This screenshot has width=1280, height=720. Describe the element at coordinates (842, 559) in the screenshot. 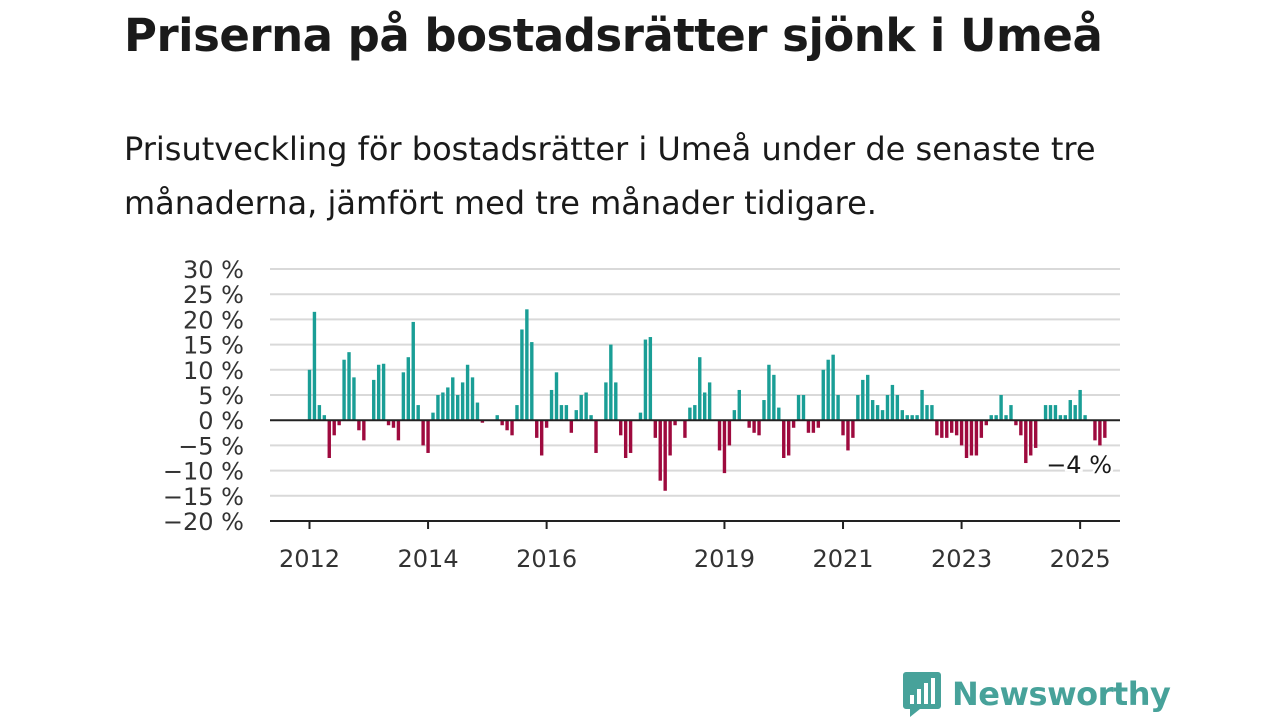

I see `x-tick-label: 2021` at that location.